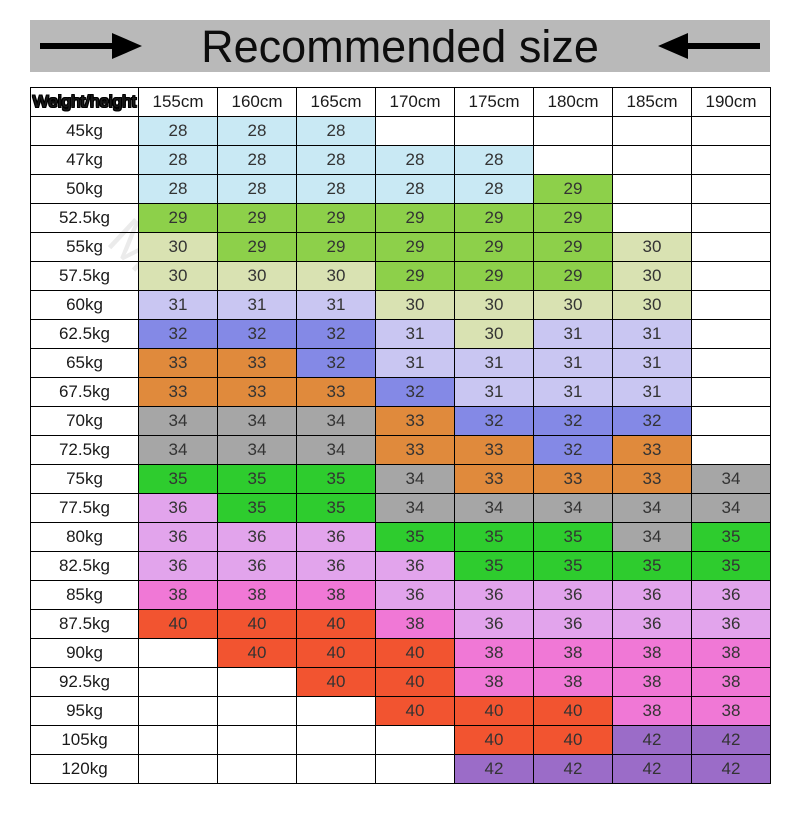  I want to click on column-header: 165cm, so click(336, 102).